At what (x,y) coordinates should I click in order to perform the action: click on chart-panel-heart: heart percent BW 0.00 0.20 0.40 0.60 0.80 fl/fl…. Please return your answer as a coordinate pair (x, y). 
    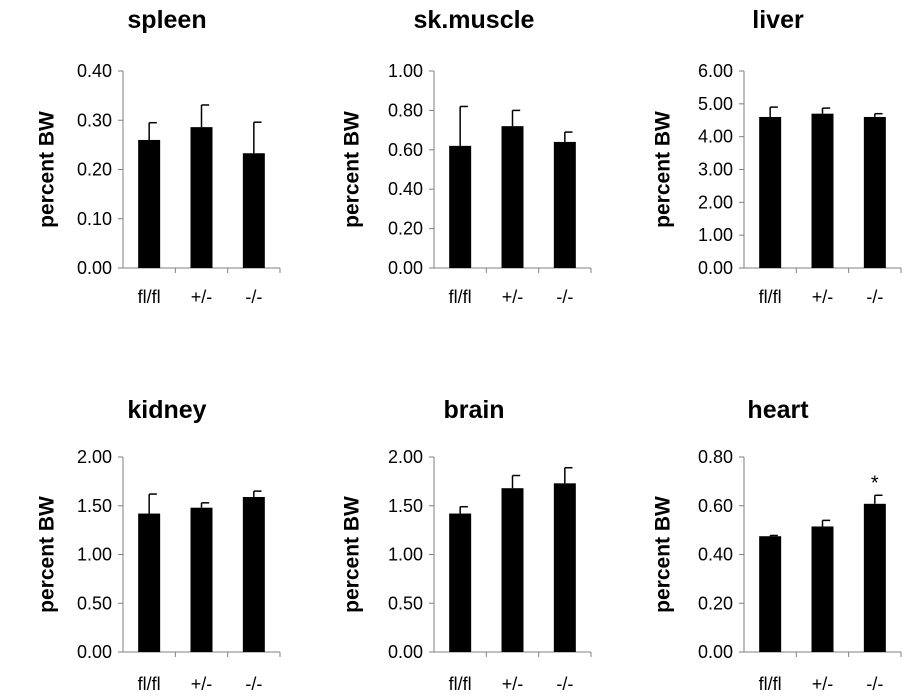
    Looking at the image, I should click on (777, 545).